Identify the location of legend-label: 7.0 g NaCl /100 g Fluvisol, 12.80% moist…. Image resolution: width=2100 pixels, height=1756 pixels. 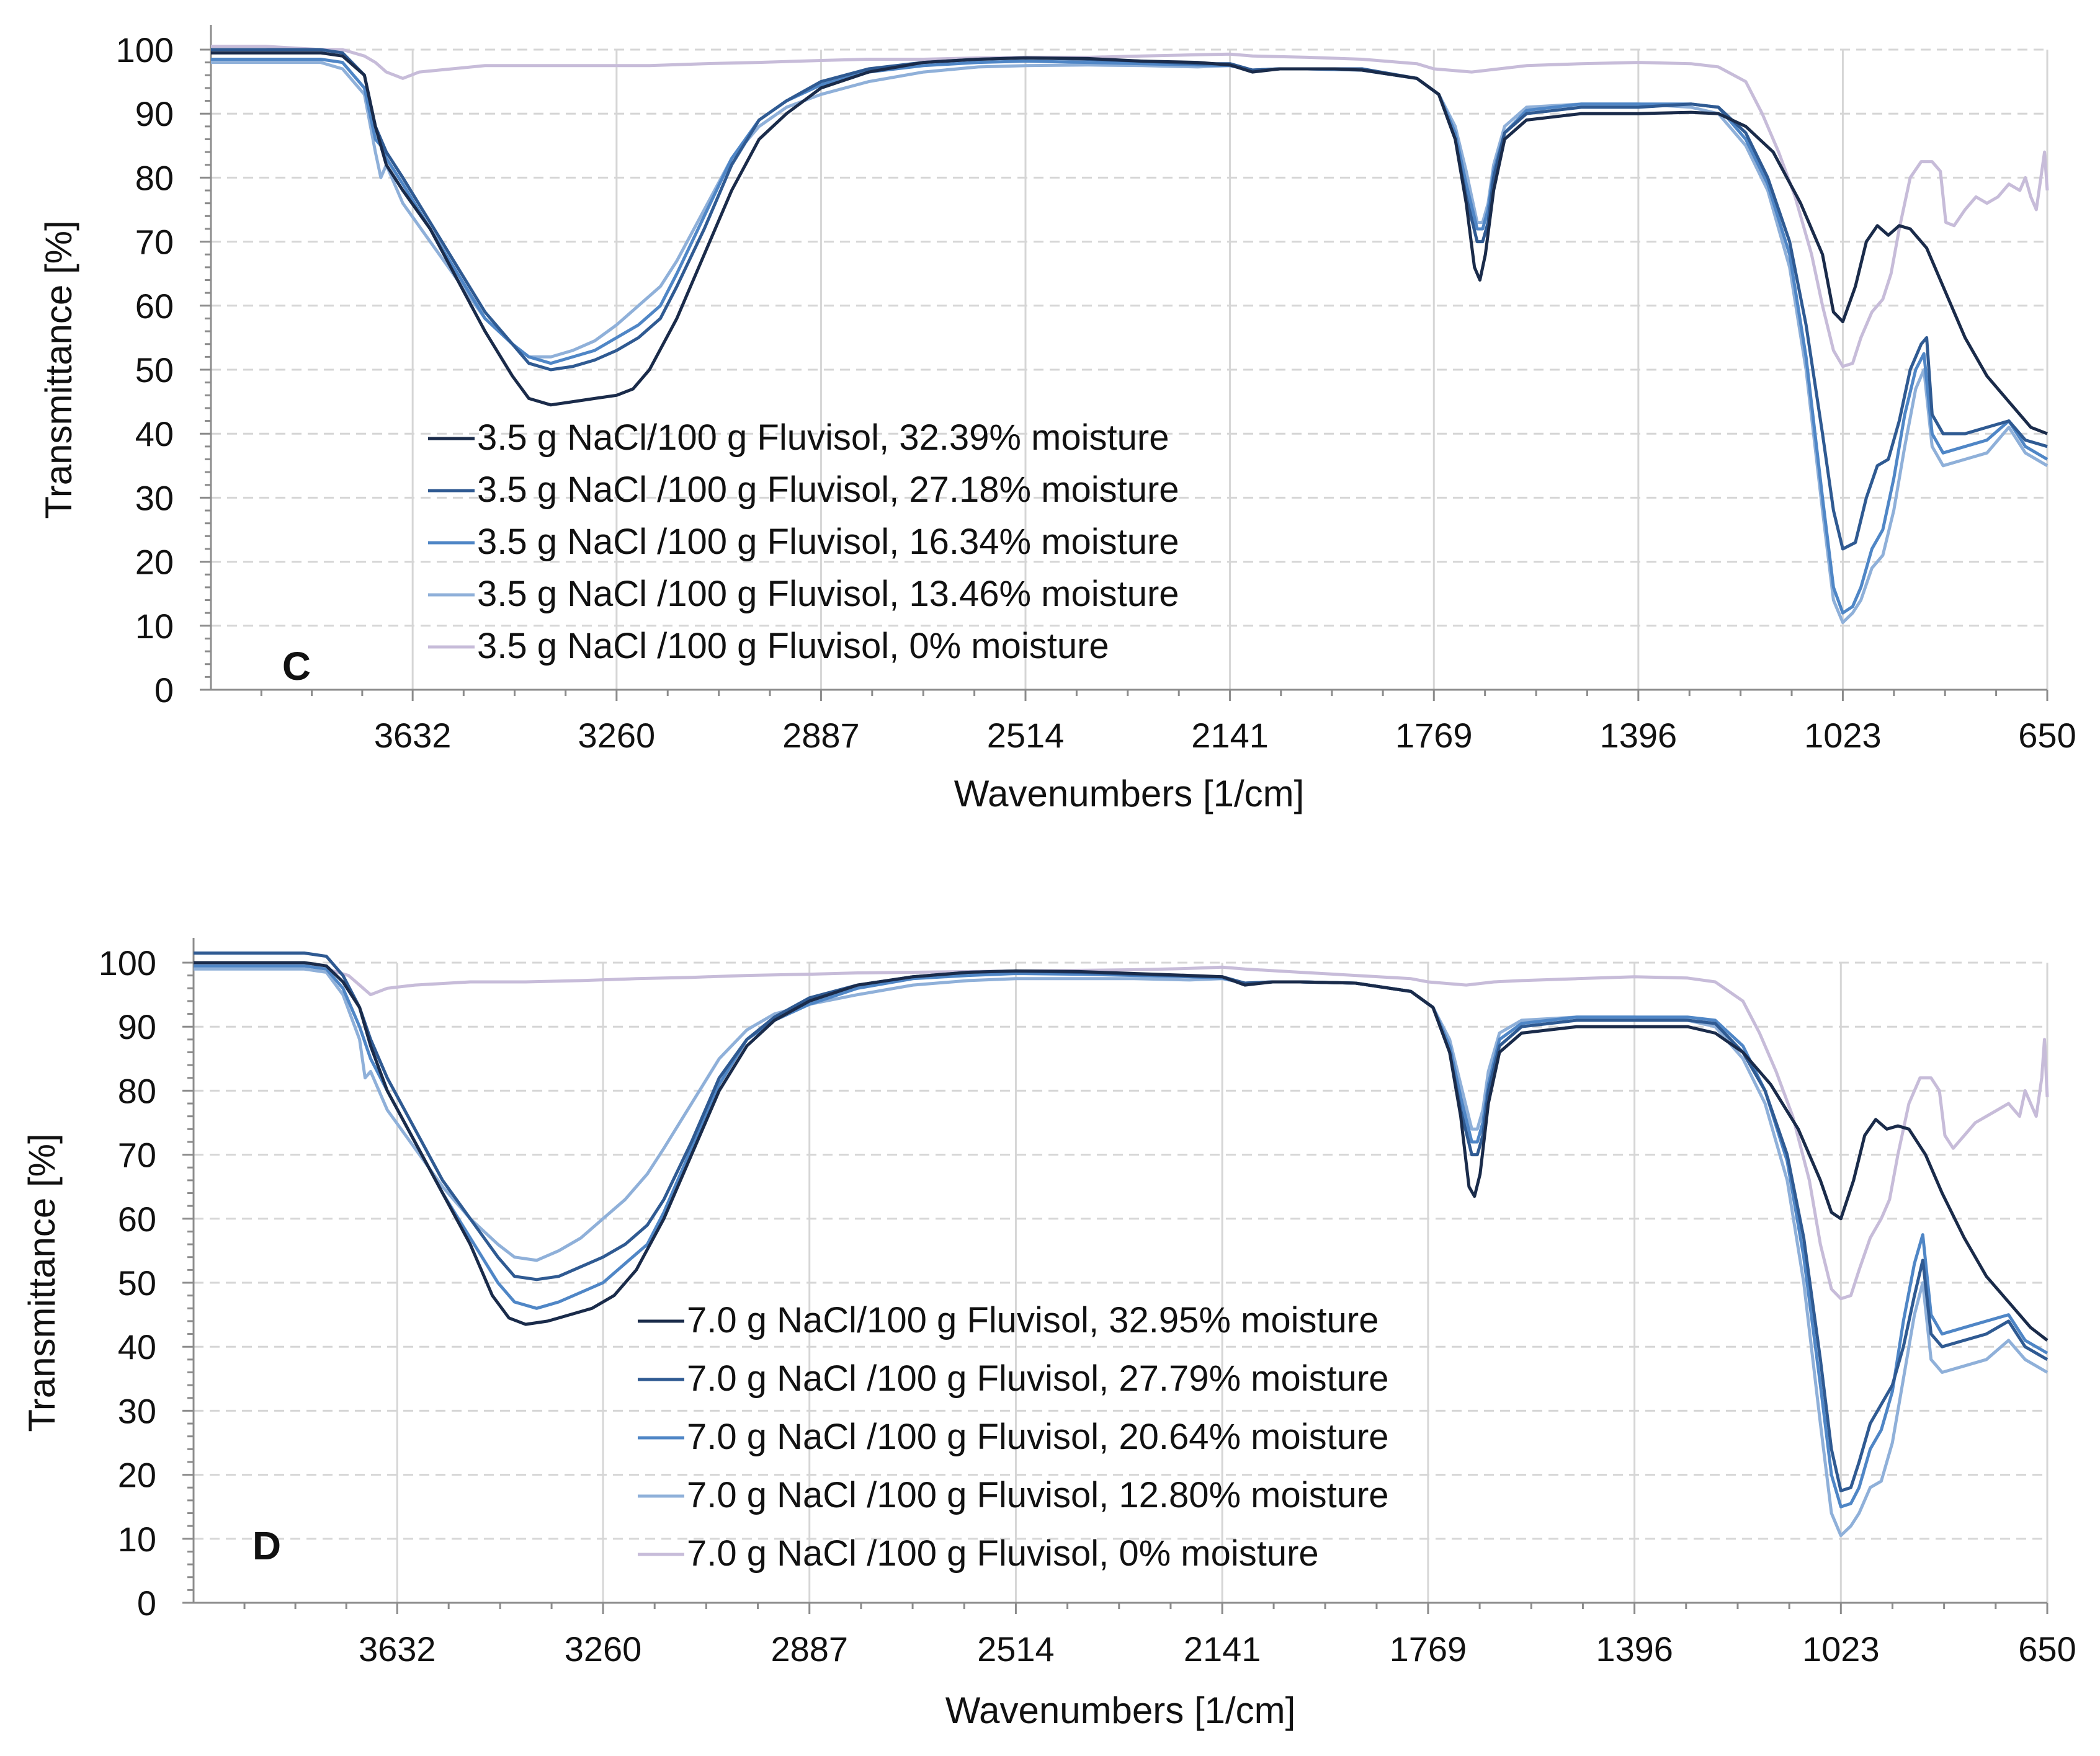
(1038, 1495).